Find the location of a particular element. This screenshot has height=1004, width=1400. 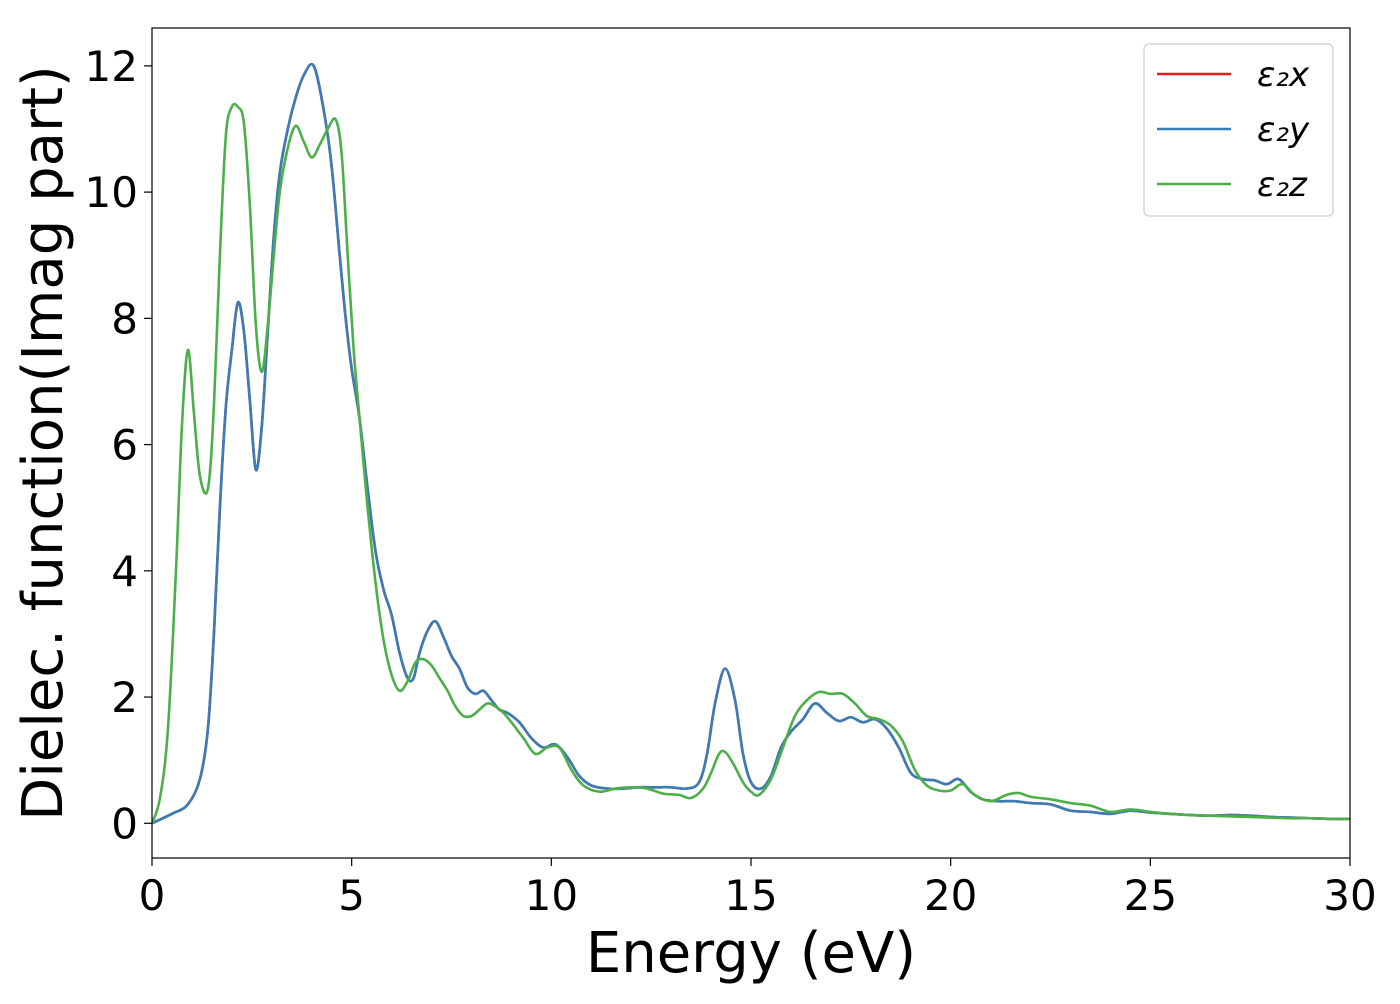

legend-box is located at coordinates (1238, 130).